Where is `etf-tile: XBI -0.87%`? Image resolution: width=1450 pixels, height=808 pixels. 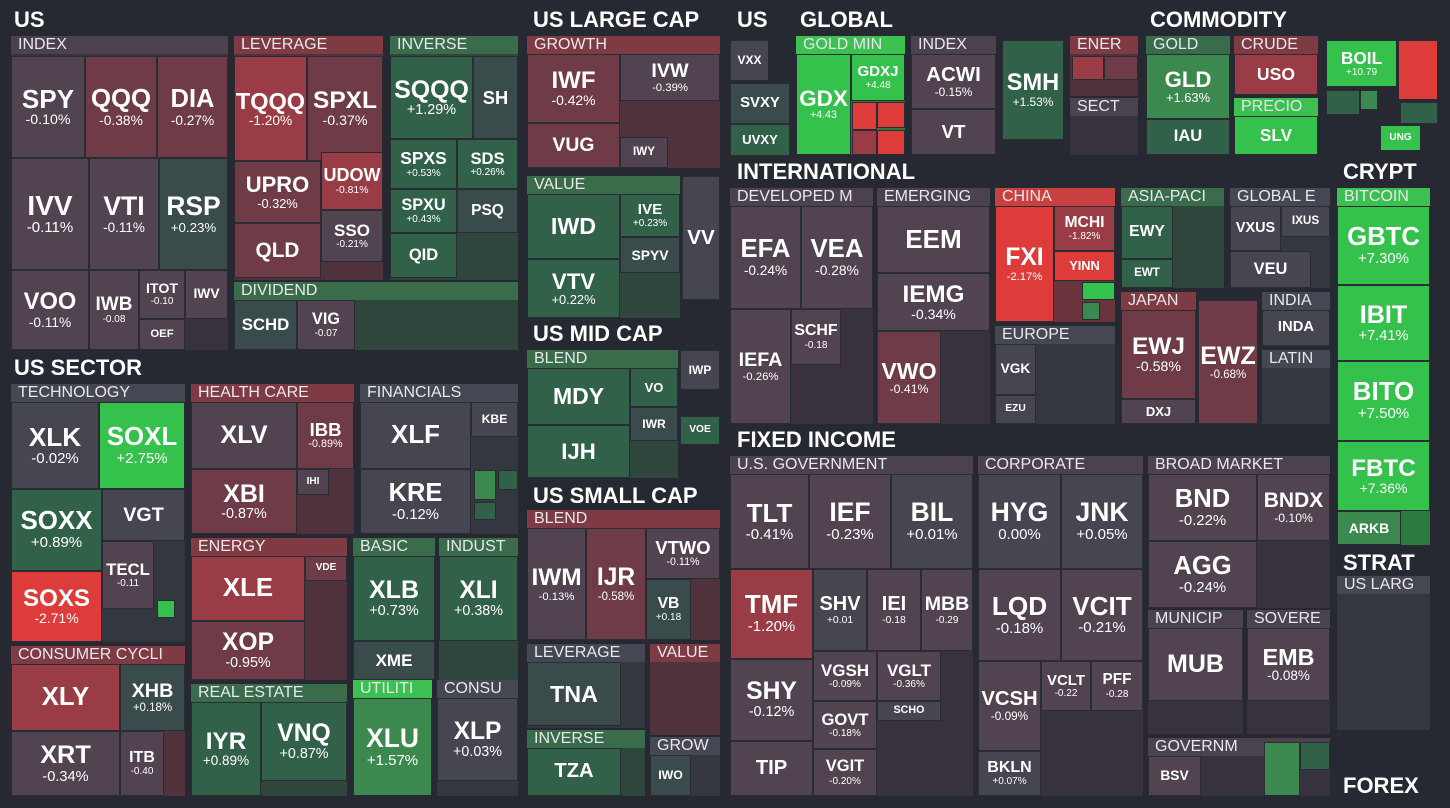 etf-tile: XBI -0.87% is located at coordinates (244, 501).